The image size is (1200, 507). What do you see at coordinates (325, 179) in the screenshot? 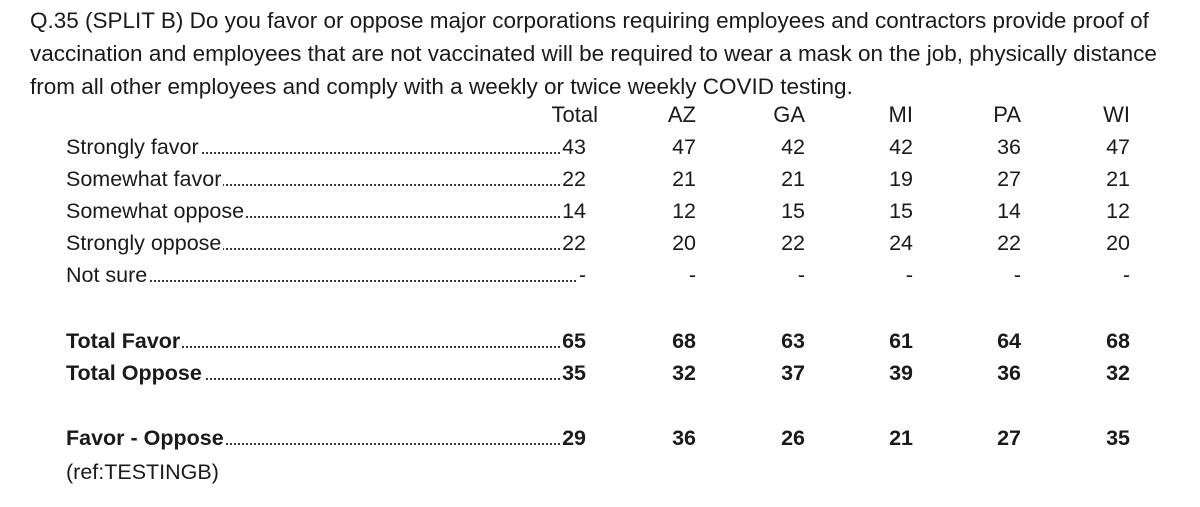
I see `row-label-container: Somewhat favor` at bounding box center [325, 179].